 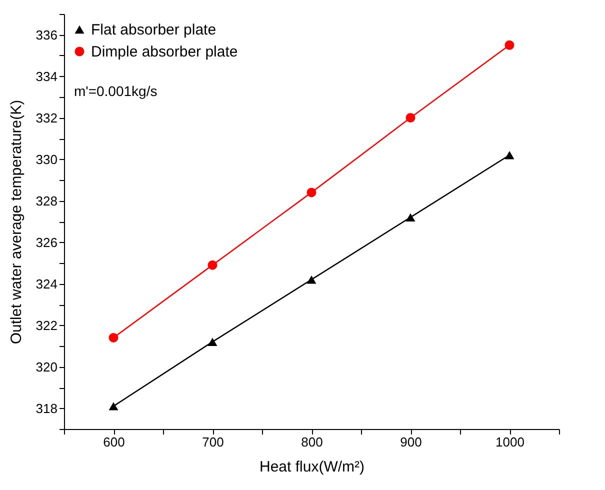 I want to click on x-tick-label: 1000, so click(x=510, y=442).